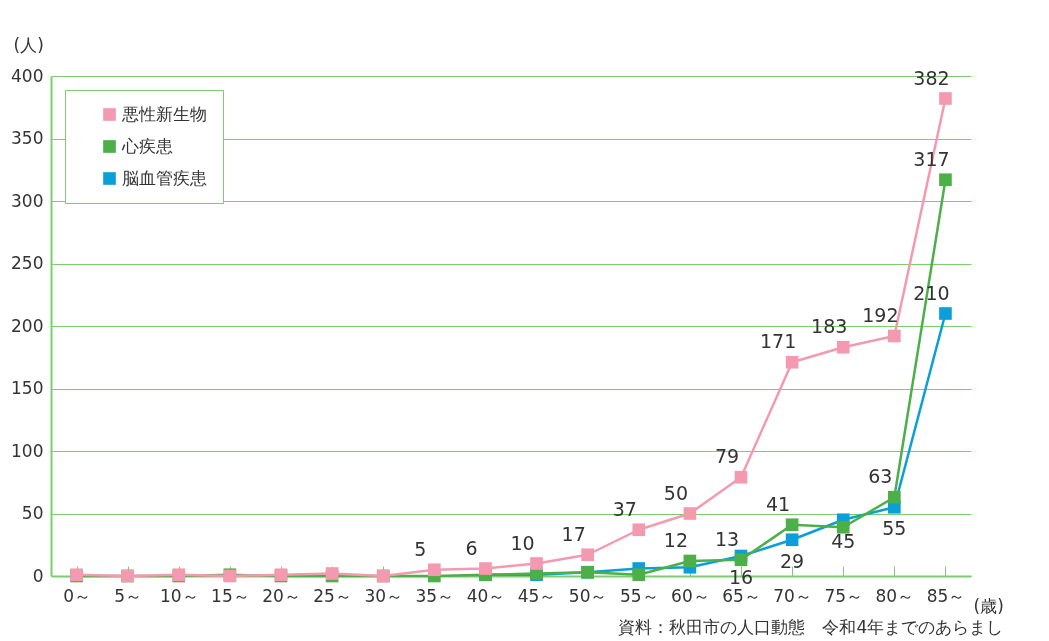  I want to click on x-tick-label: 30～, so click(384, 595).